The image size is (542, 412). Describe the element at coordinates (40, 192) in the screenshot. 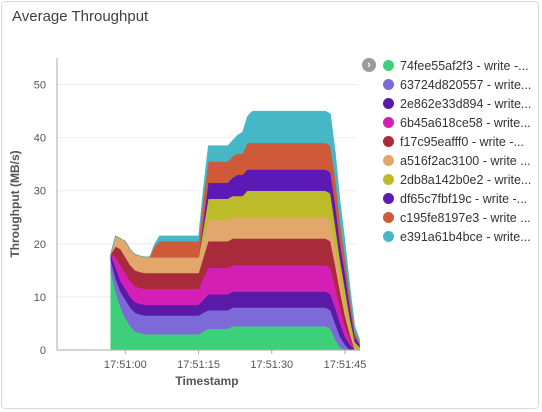

I see `y-tick-label: 30` at that location.